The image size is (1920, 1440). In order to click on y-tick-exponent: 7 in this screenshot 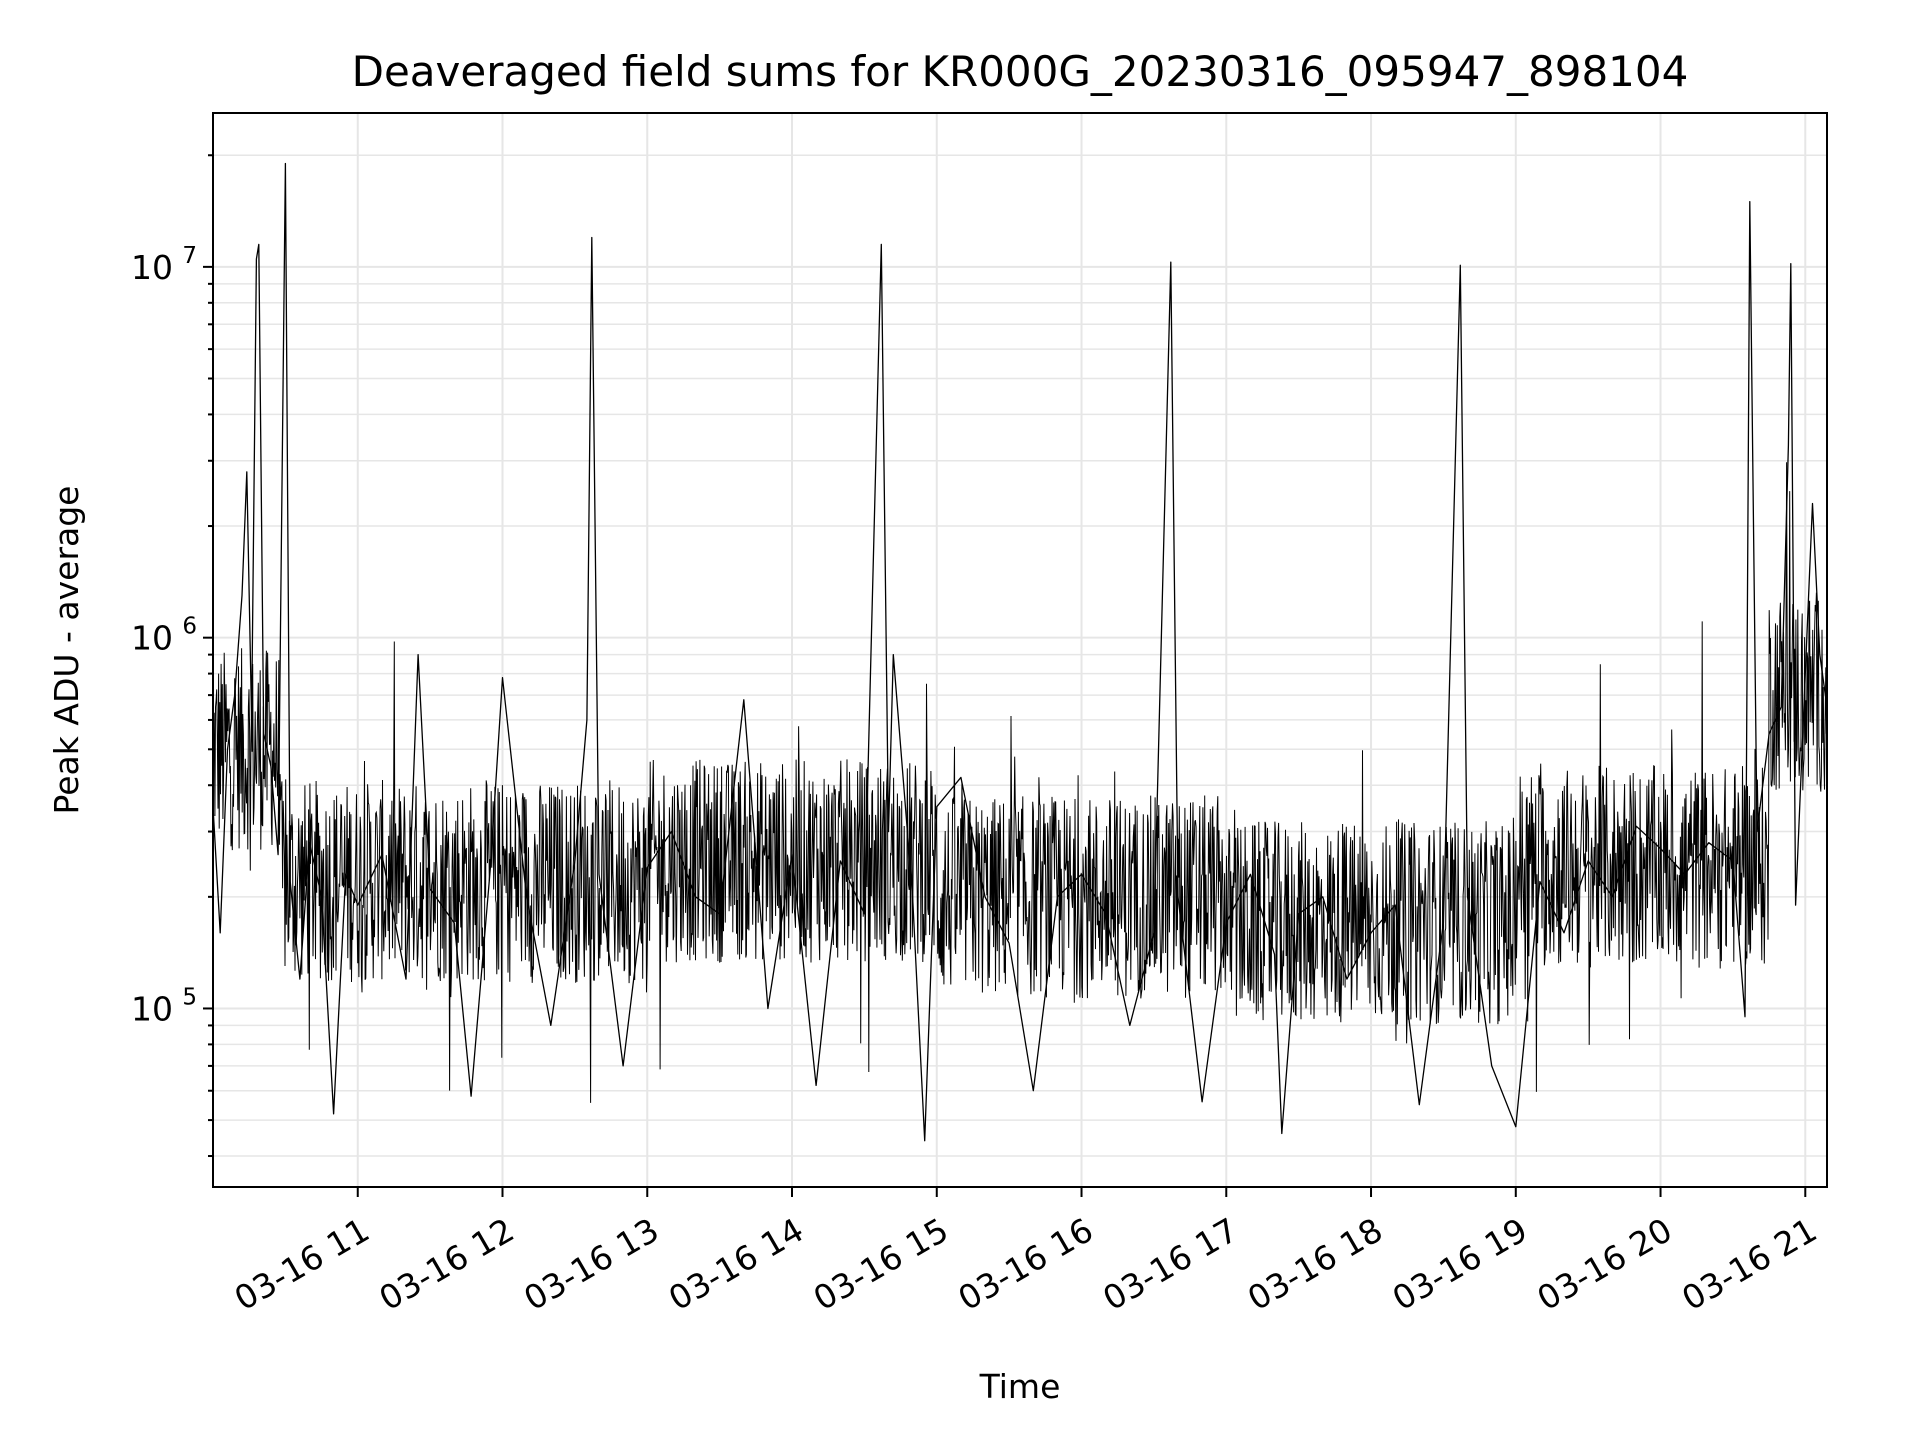, I will do `click(189, 256)`.